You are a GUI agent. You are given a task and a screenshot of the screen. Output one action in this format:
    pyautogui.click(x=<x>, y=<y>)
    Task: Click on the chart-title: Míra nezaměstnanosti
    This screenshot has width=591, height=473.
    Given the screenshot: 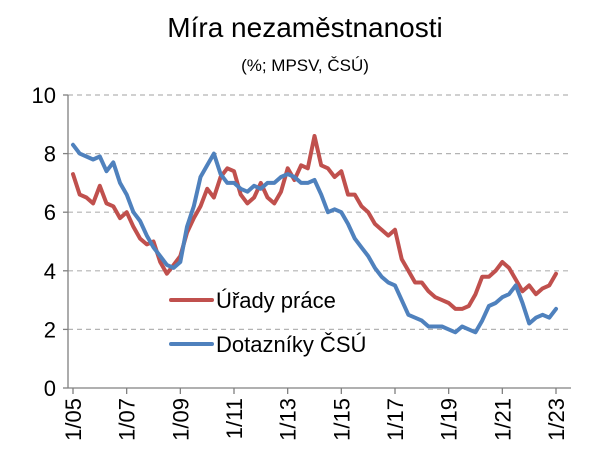 What is the action you would take?
    pyautogui.click(x=304, y=27)
    